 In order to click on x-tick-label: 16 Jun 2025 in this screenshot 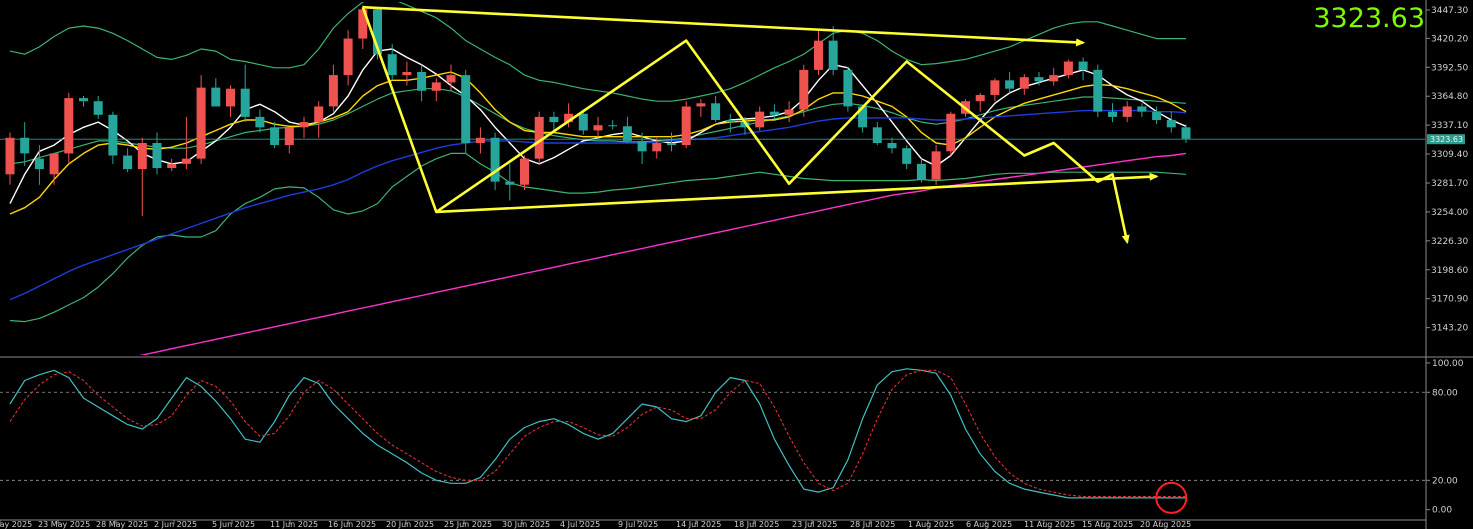, I will do `click(352, 524)`.